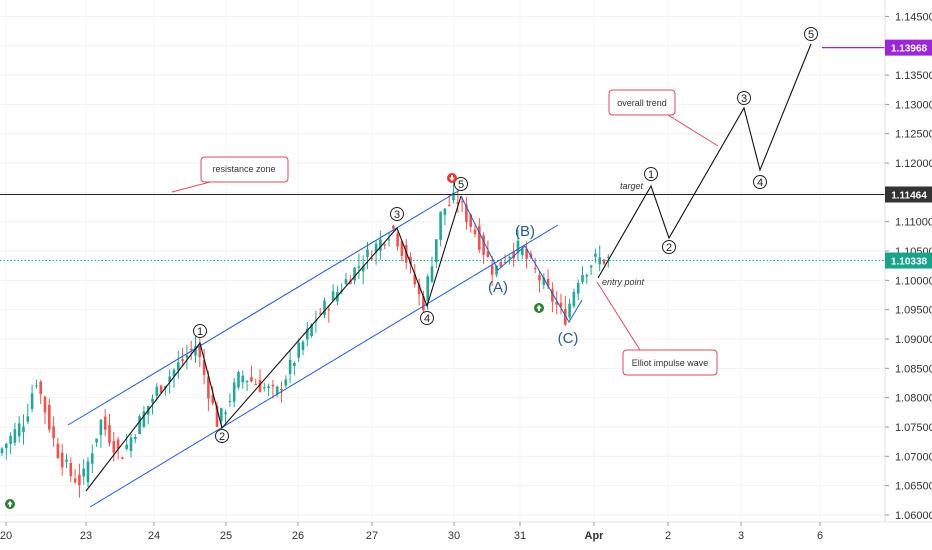  Describe the element at coordinates (663, 118) in the screenshot. I see `overall-trend-callout: overall trend` at that location.